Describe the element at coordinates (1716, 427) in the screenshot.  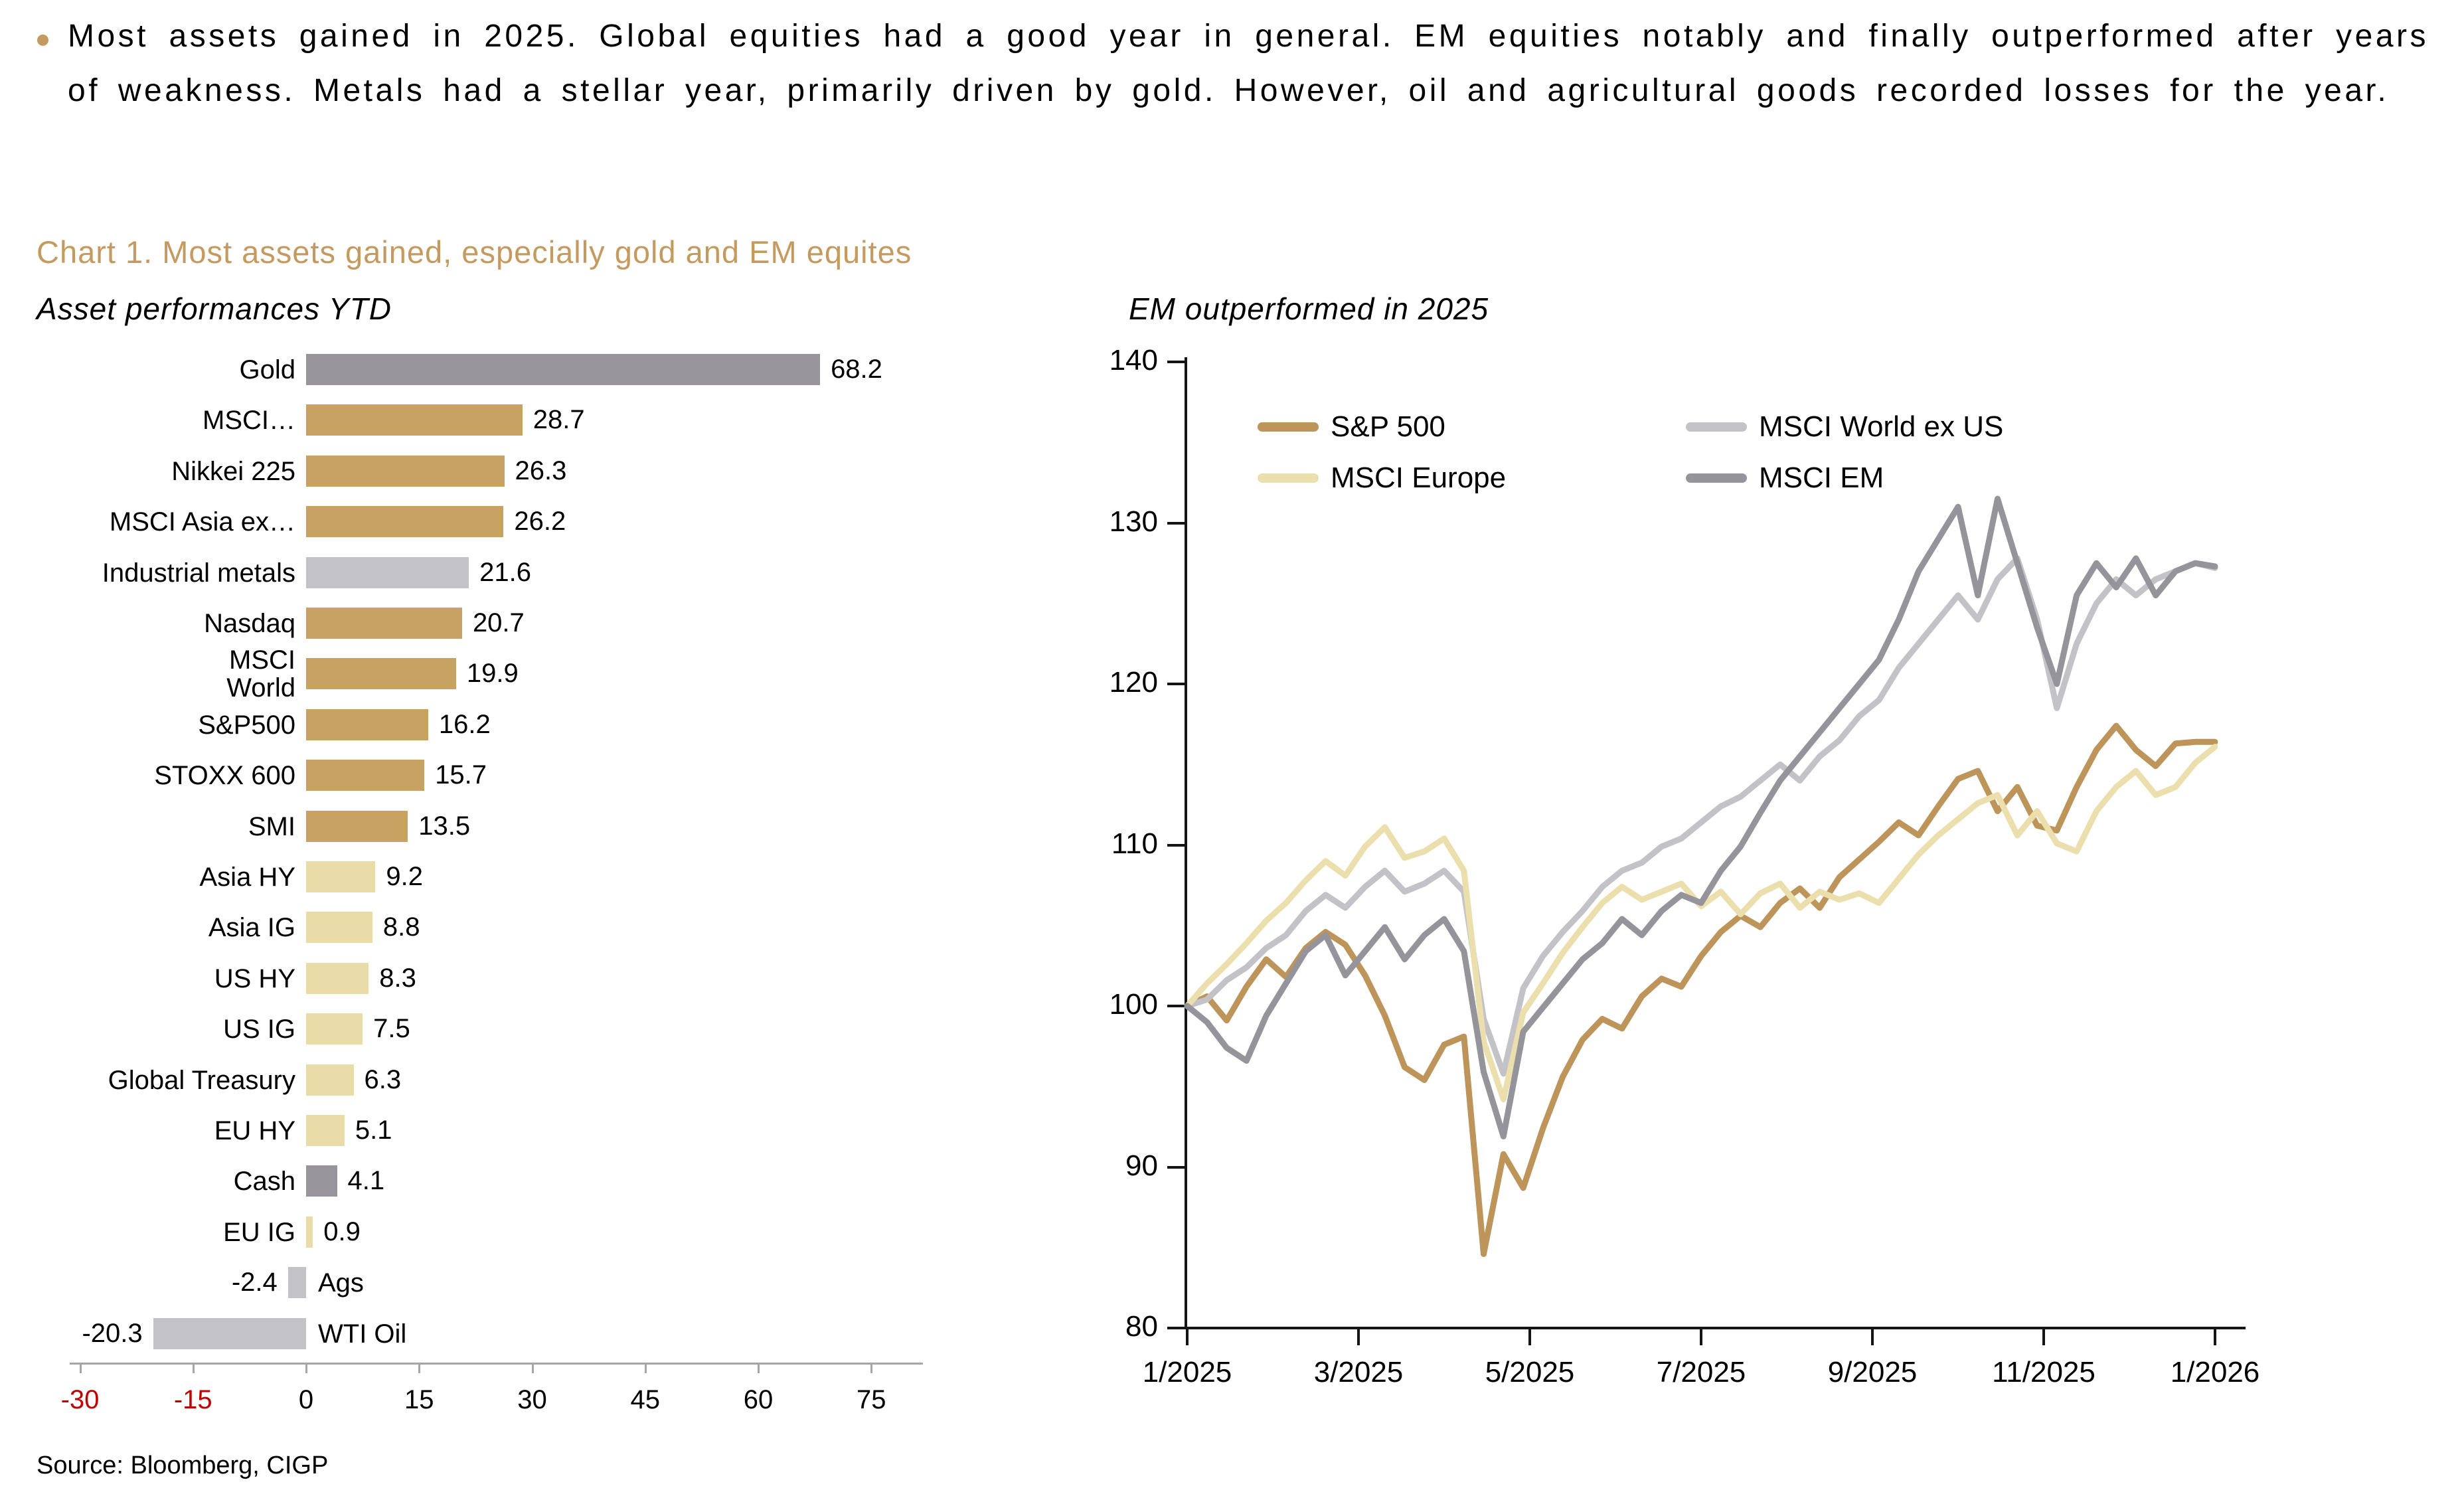
I see `legend-swatch-msci-world-ex-us` at that location.